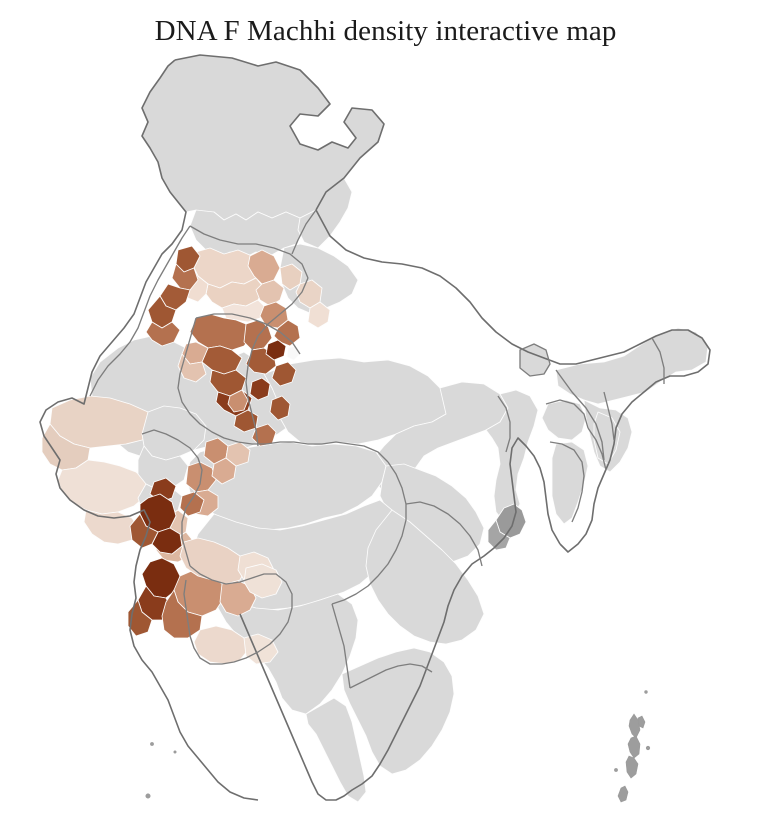  Describe the element at coordinates (385, 31) in the screenshot. I see `page-title: DNA F Machhi density interactive map` at that location.